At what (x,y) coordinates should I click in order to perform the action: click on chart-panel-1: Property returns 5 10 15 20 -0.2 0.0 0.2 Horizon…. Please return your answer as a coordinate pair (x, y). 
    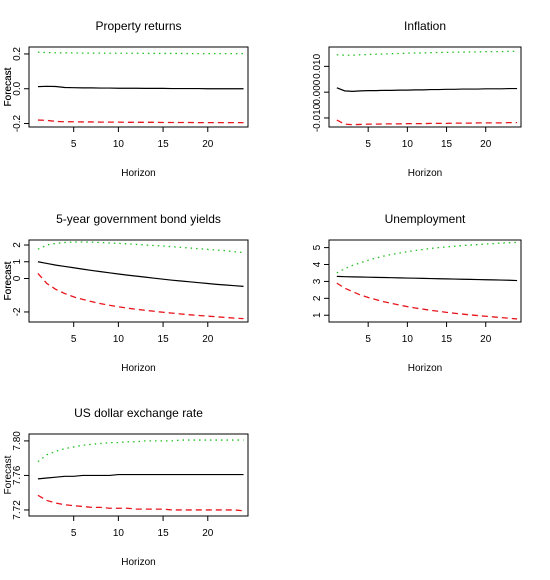
    Looking at the image, I should click on (126, 99).